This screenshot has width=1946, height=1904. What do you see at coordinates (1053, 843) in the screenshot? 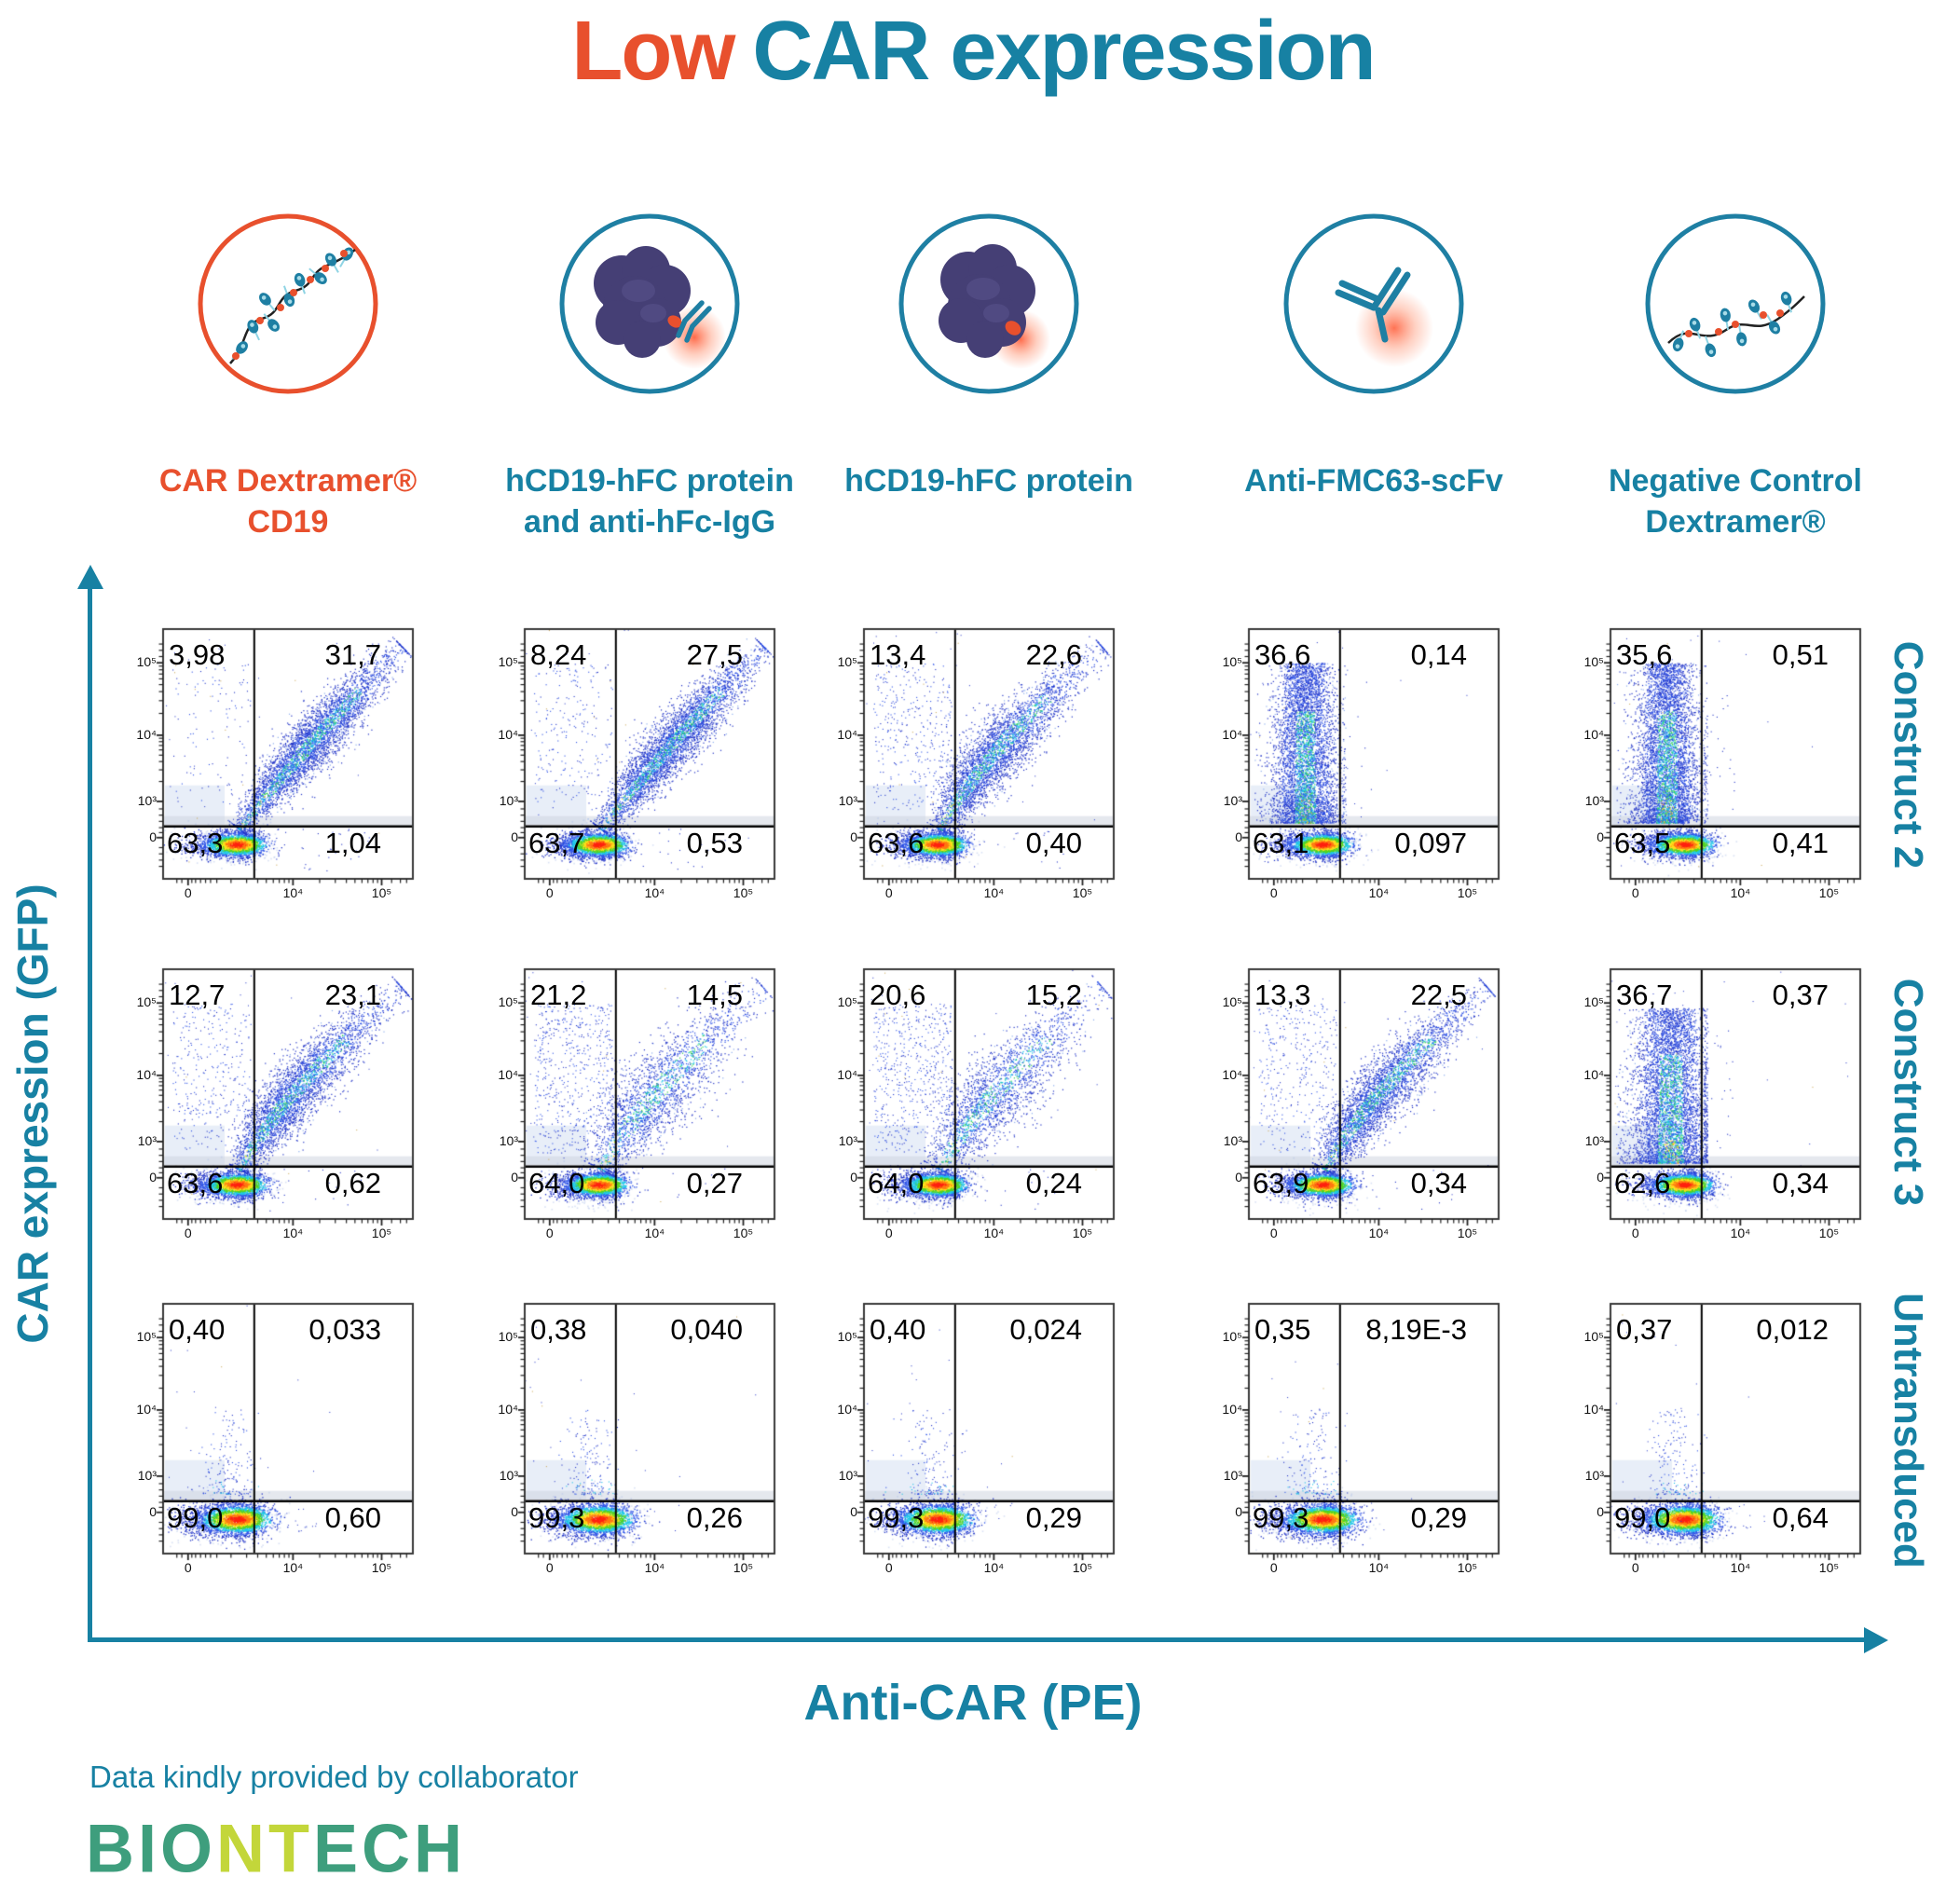
I see `quadrant-lower-right-pct: 0,40` at bounding box center [1053, 843].